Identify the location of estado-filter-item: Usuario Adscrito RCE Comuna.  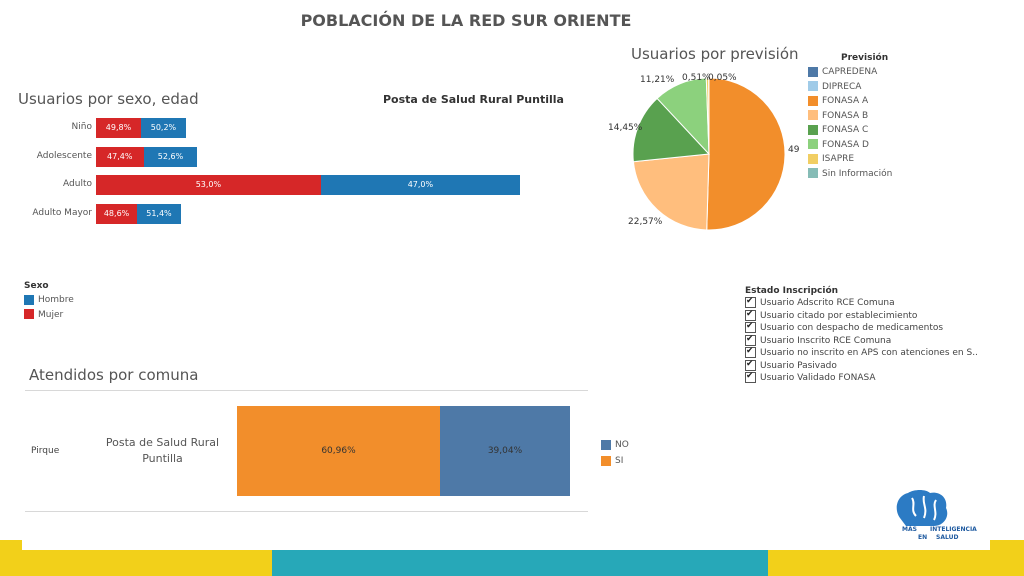
(861, 302).